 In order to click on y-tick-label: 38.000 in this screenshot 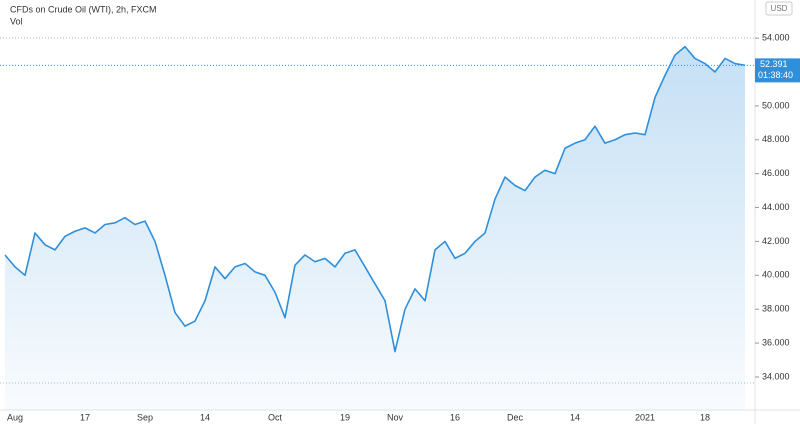, I will do `click(776, 309)`.